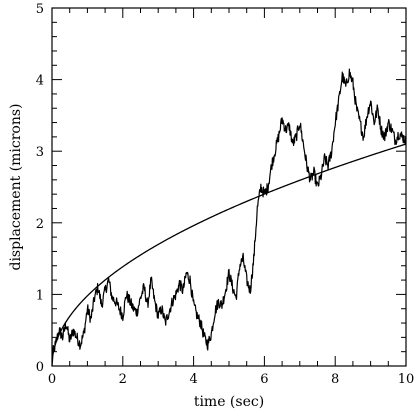  What do you see at coordinates (193, 379) in the screenshot?
I see `x-tick-label: 4` at bounding box center [193, 379].